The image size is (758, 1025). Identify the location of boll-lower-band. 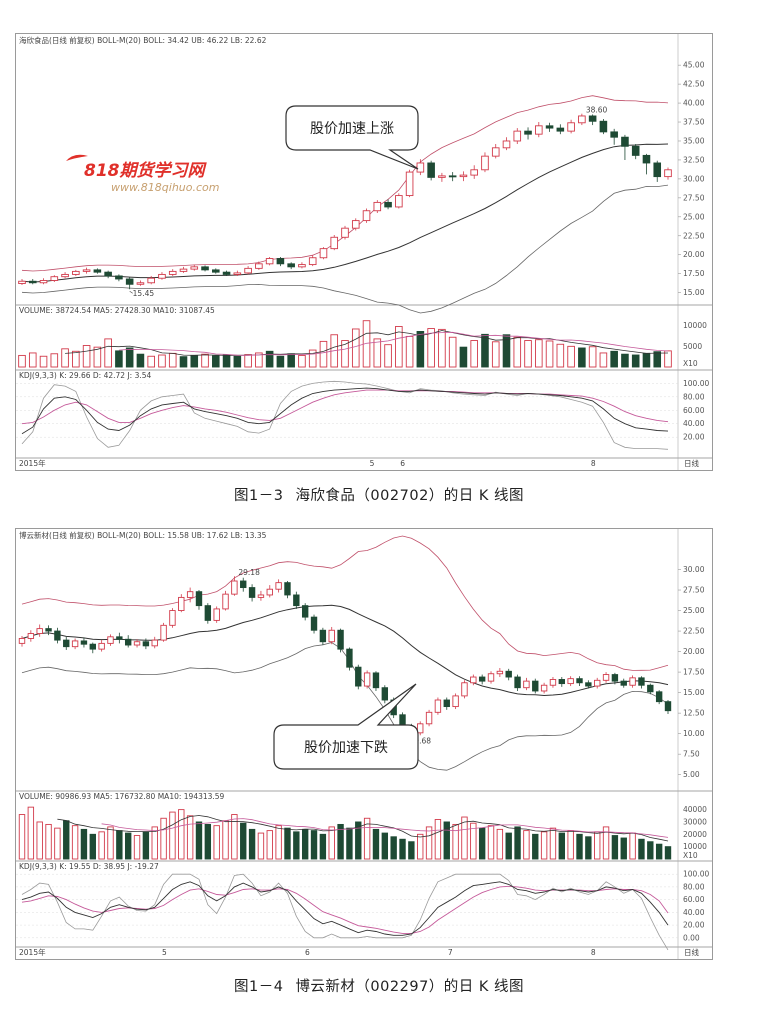
(345, 249).